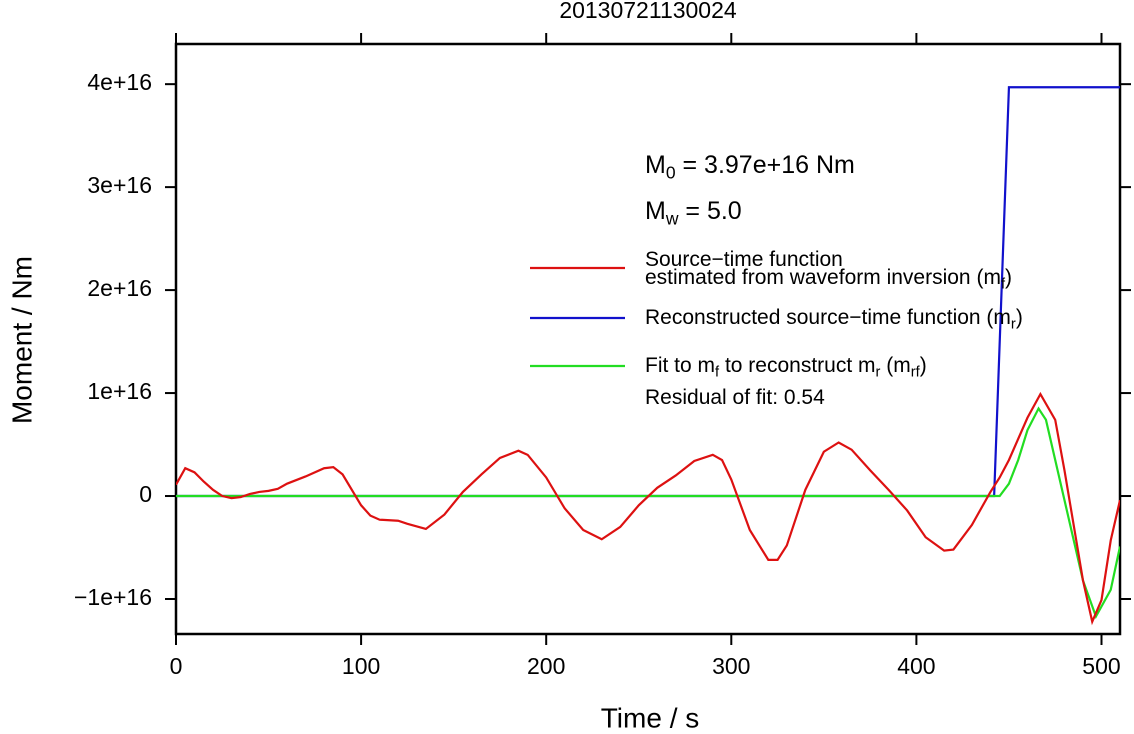 The height and width of the screenshot is (734, 1134). I want to click on chart-title: 20130721130024, so click(648, 11).